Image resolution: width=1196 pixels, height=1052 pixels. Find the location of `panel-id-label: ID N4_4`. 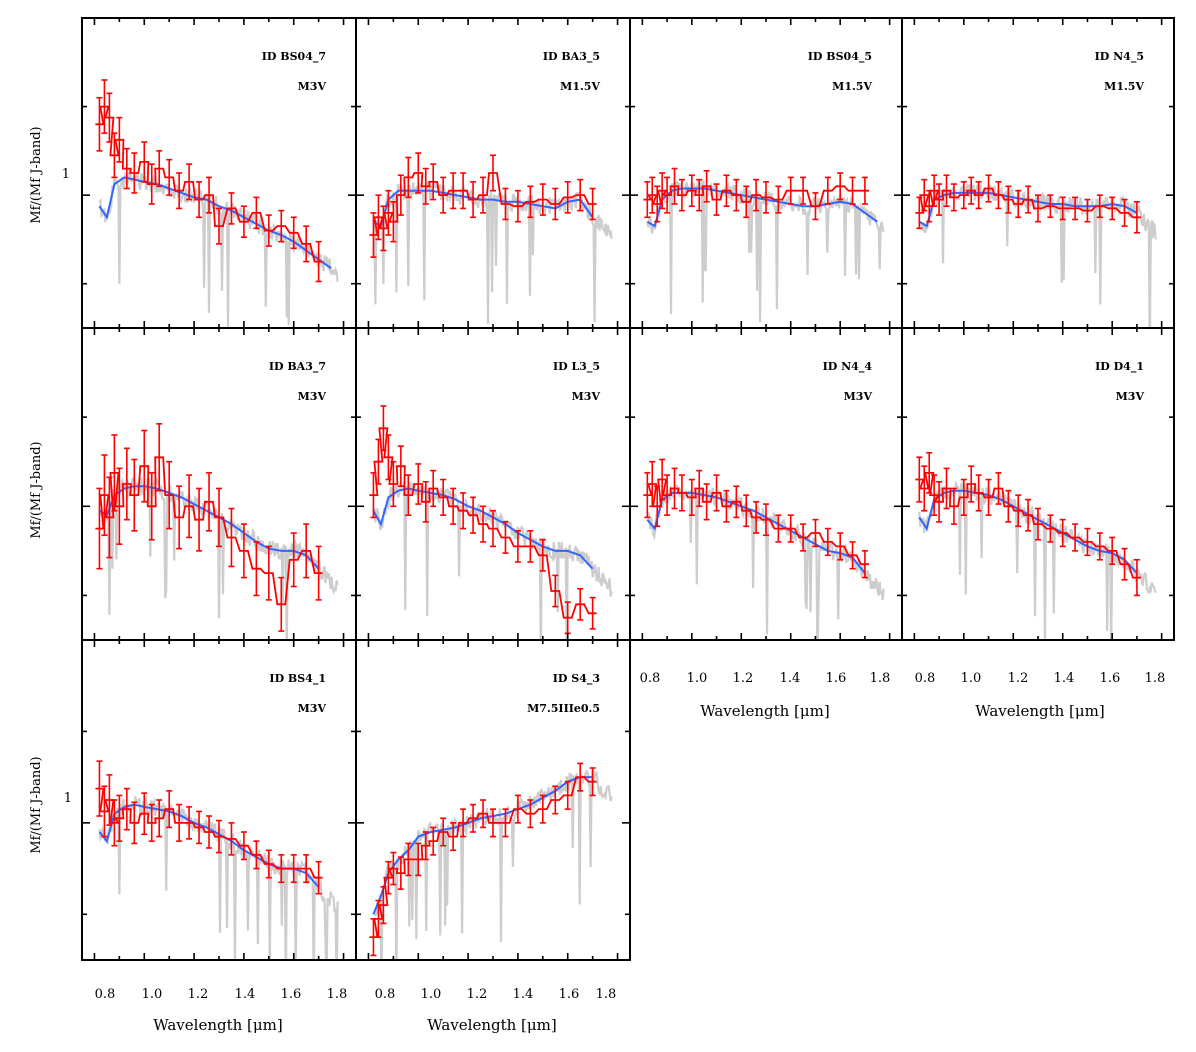

panel-id-label: ID N4_4 is located at coordinates (848, 367).